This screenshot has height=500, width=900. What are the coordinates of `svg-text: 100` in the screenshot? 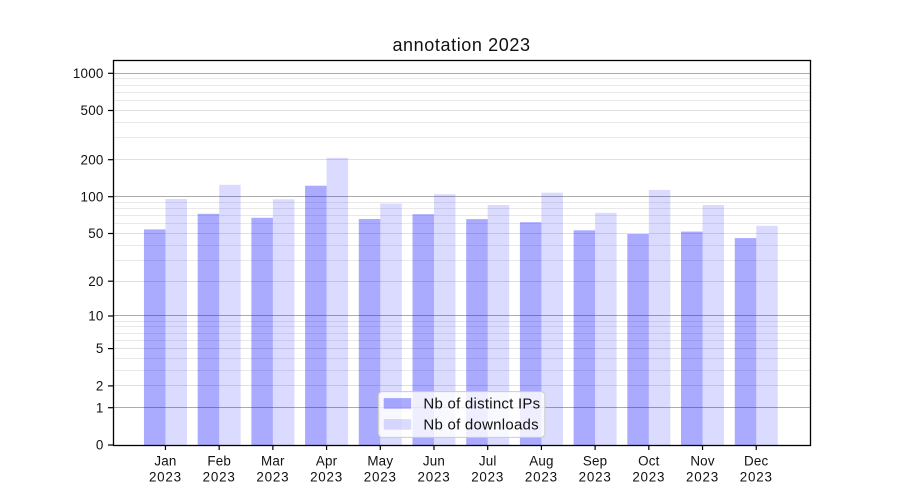 It's located at (92, 196).